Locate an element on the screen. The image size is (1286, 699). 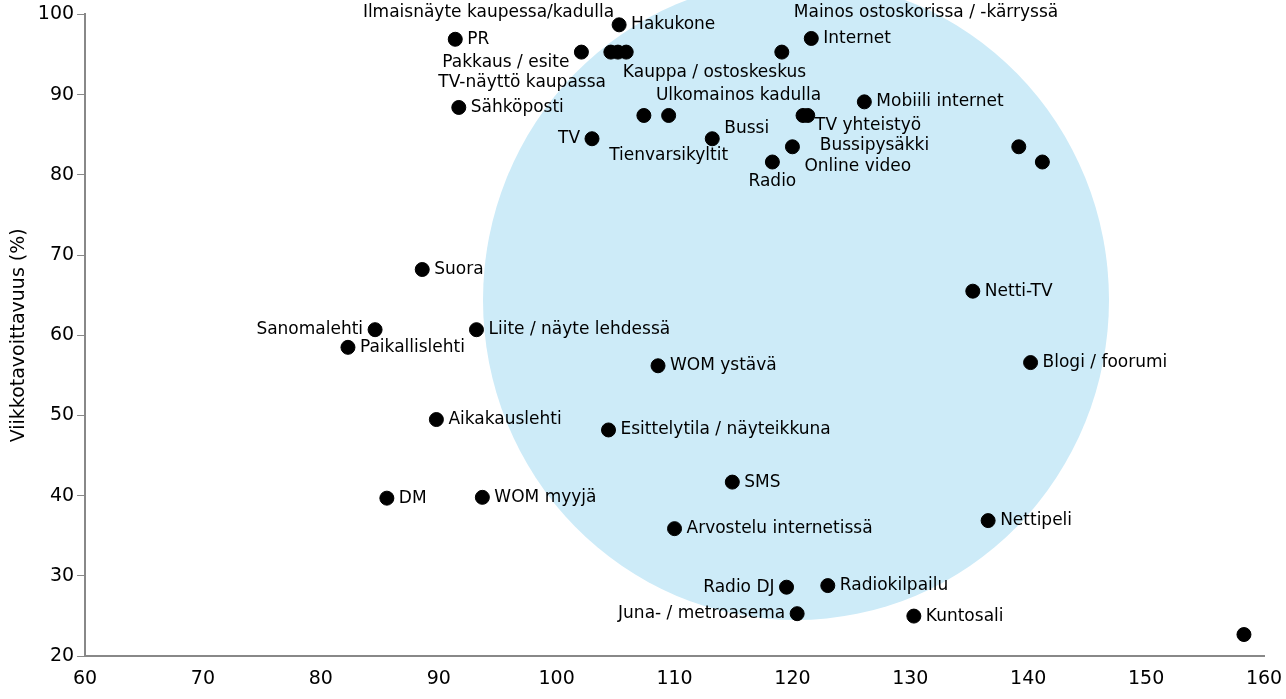
y-tick-label: 40 is located at coordinates (62, 493).